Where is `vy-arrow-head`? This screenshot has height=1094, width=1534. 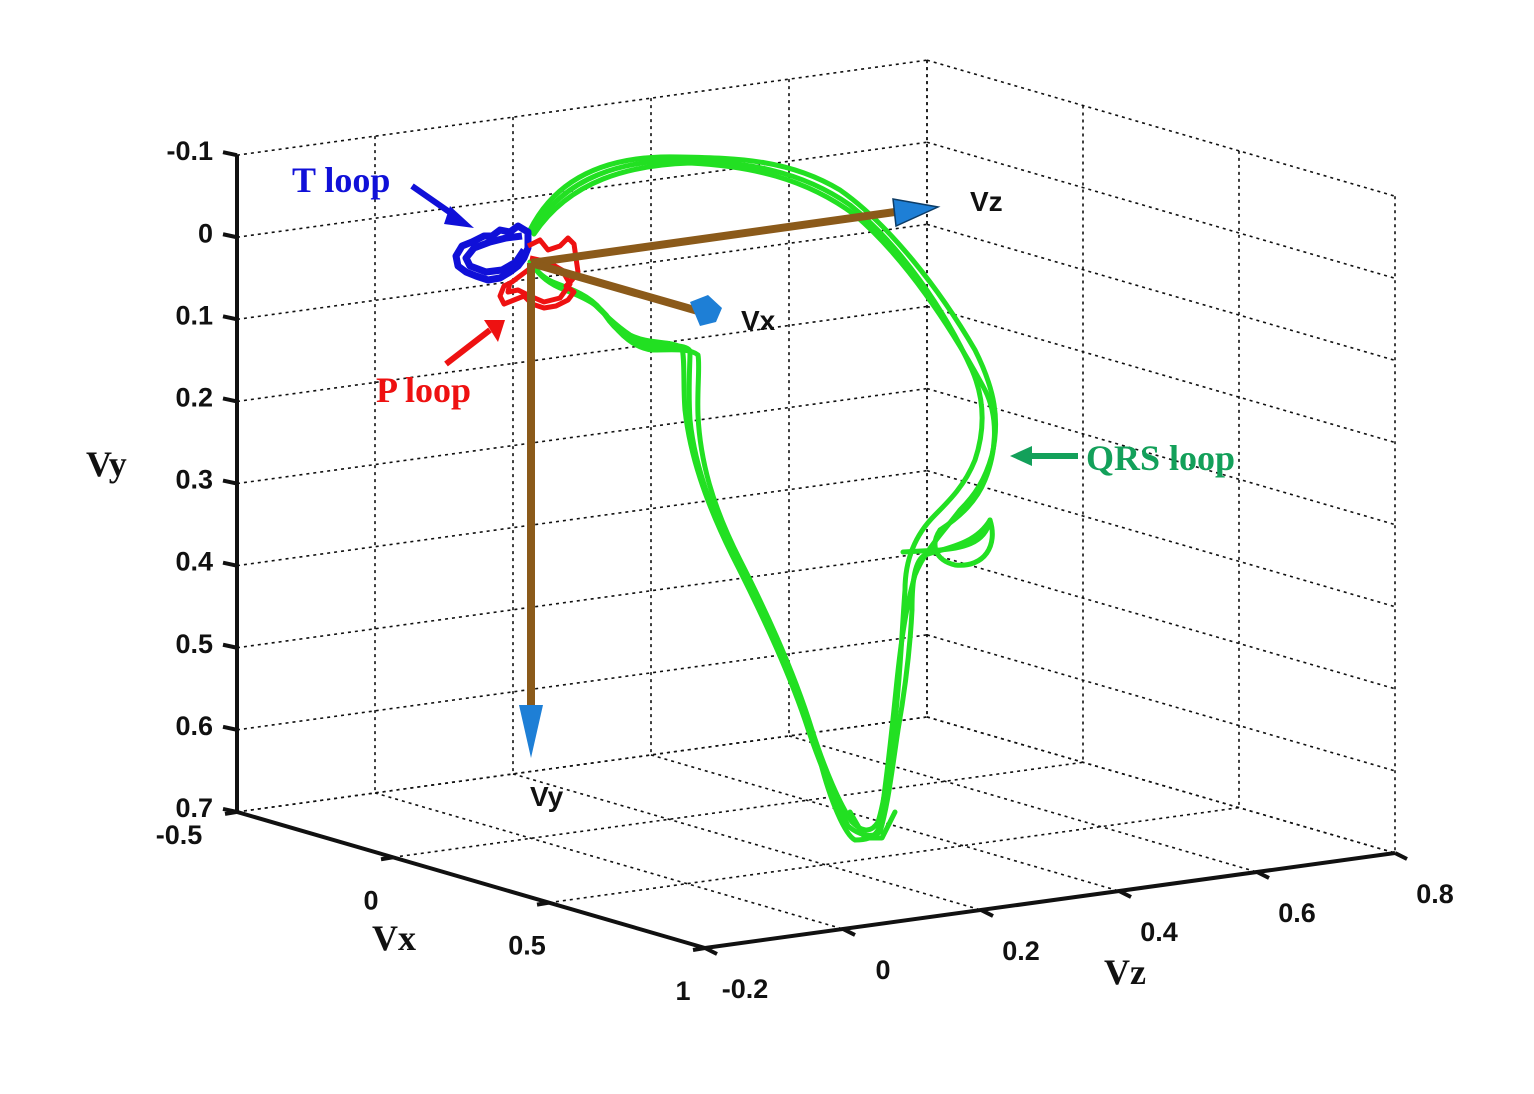
vy-arrow-head is located at coordinates (531, 731).